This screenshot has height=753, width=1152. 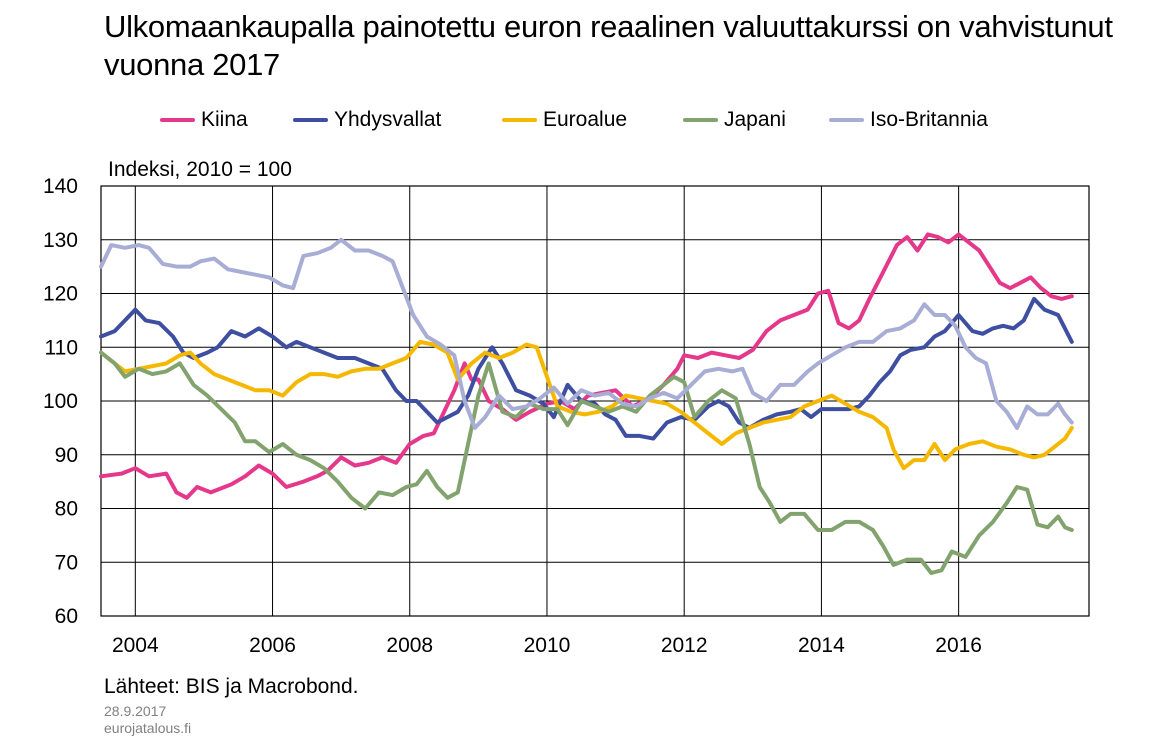 I want to click on legend-item-euroalue: Euroalue, so click(x=564, y=120).